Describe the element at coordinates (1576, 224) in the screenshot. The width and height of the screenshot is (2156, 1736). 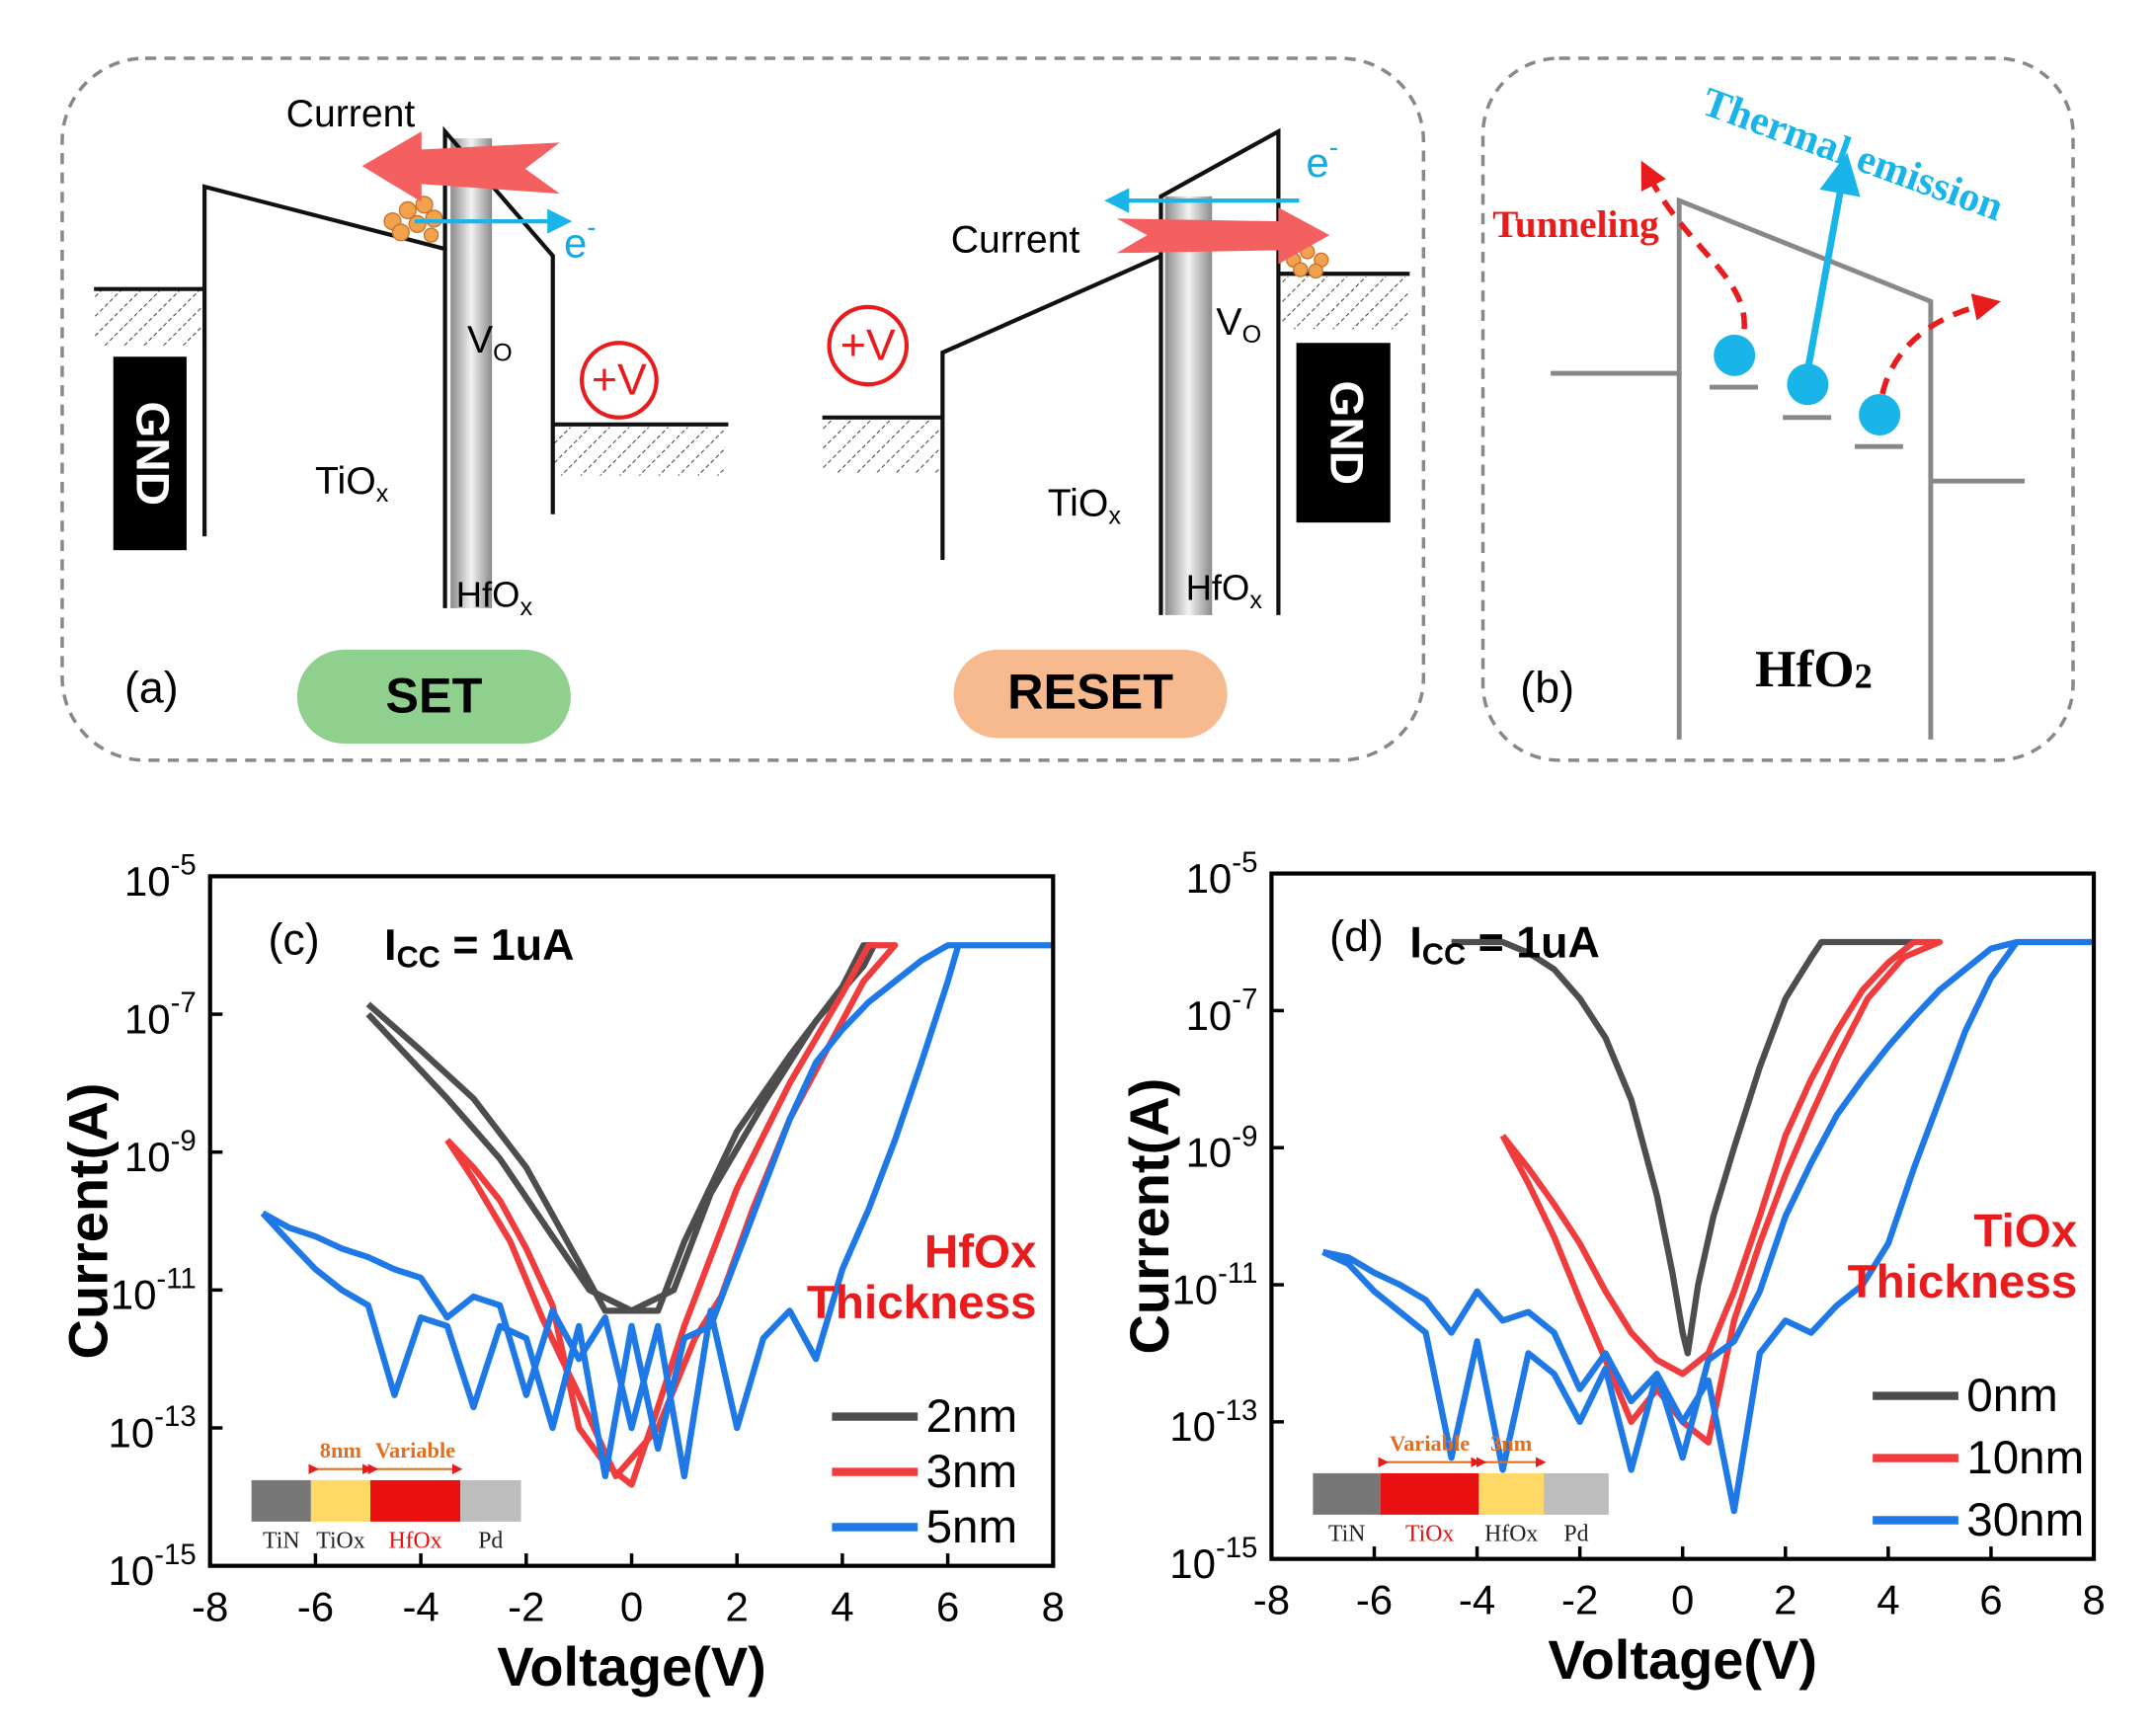
I see `tunneling-label: Tunneling` at that location.